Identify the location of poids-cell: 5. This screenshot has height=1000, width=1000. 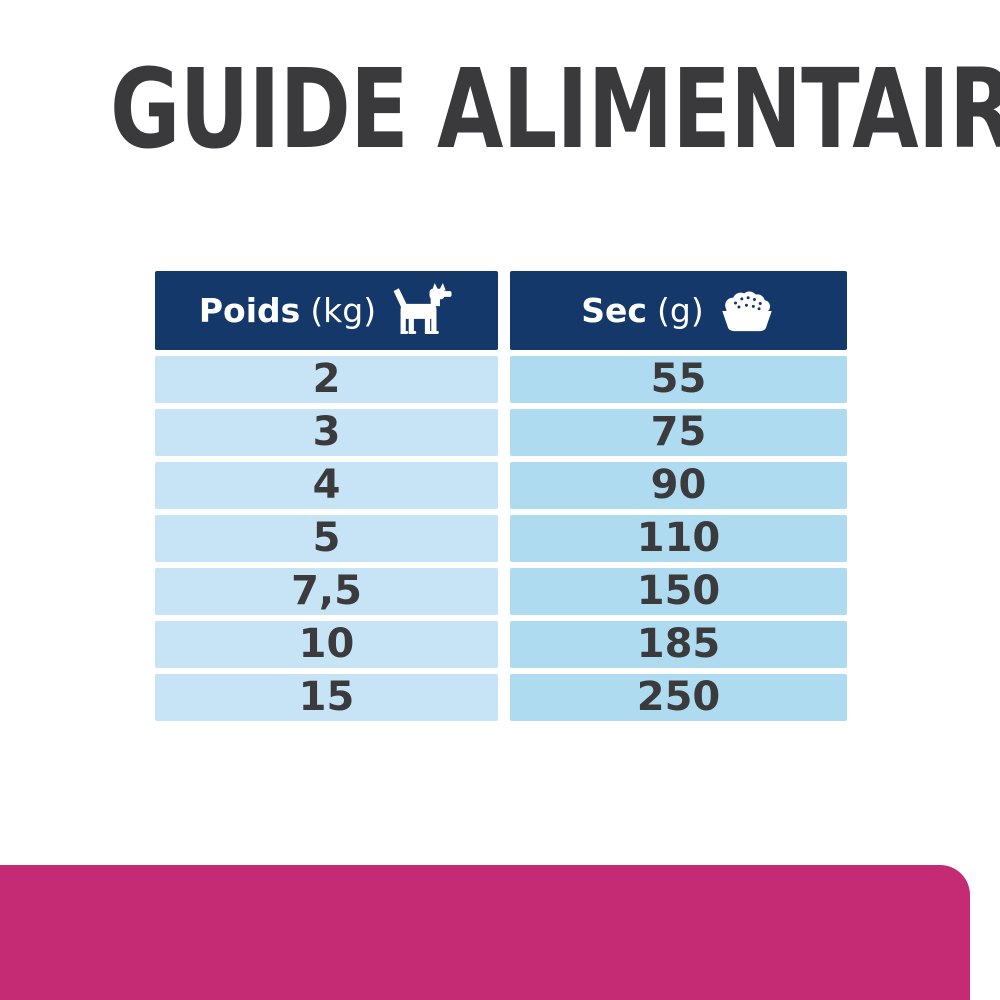
(326, 538).